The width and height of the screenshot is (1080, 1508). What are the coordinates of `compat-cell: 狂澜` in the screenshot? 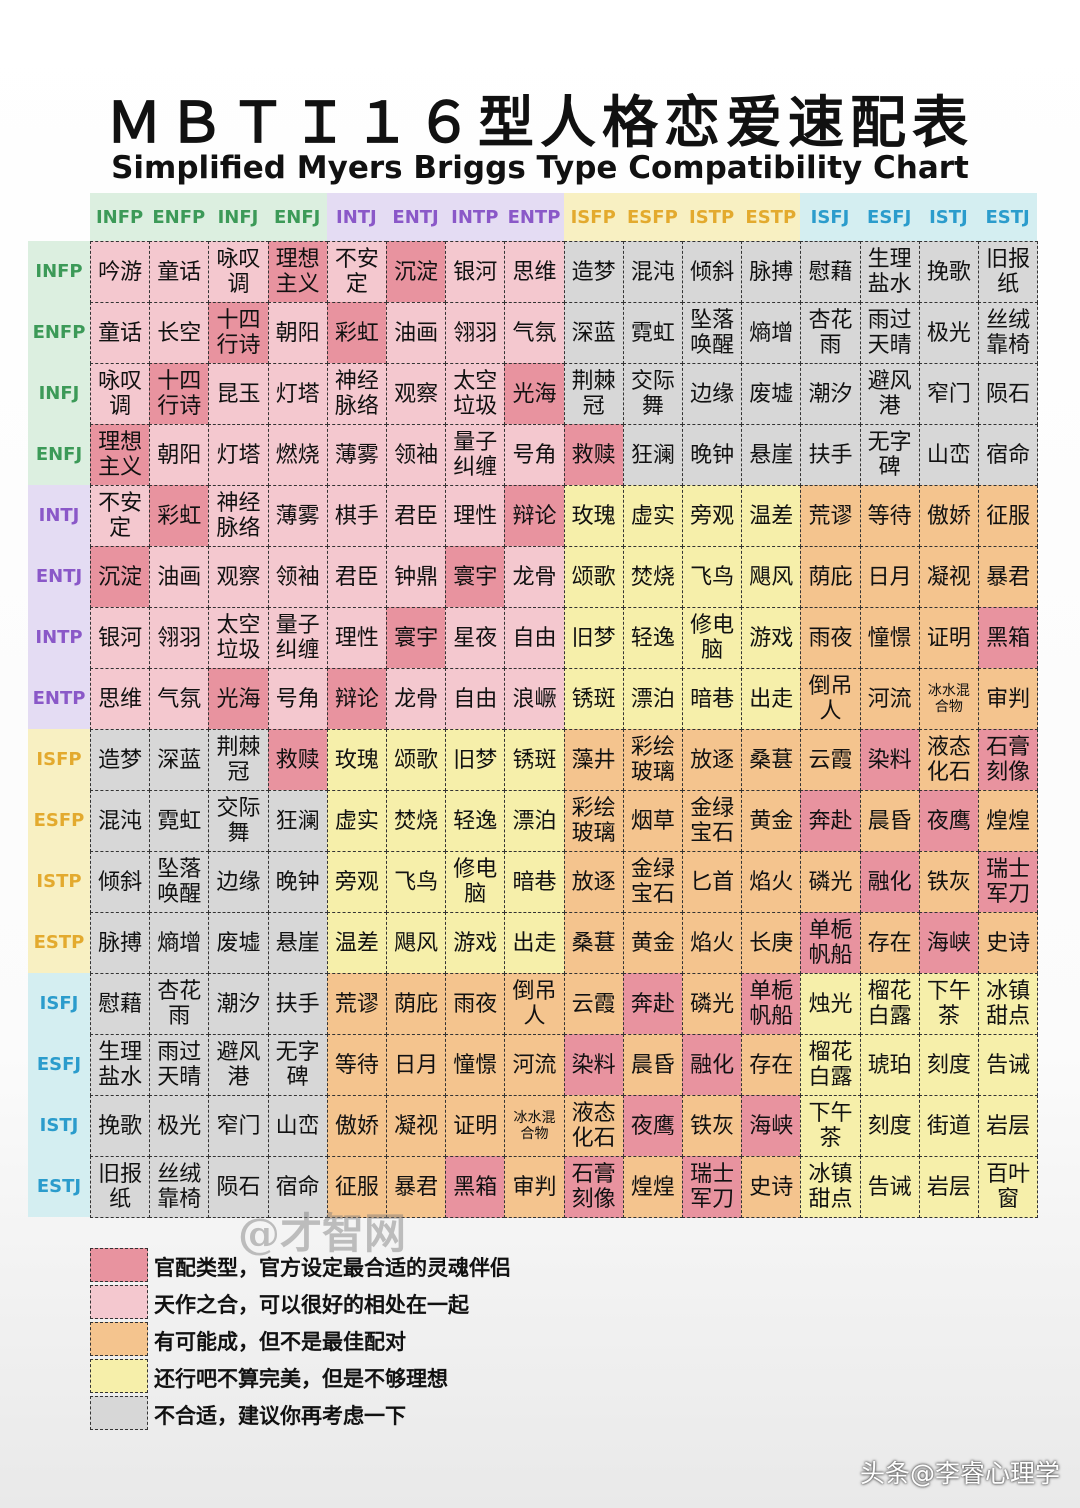 It's located at (297, 821).